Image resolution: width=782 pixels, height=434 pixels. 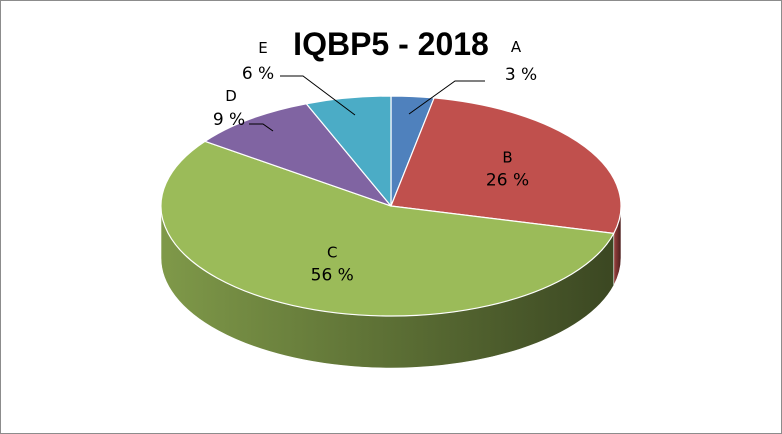 What do you see at coordinates (446, 97) in the screenshot?
I see `leader-line-a` at bounding box center [446, 97].